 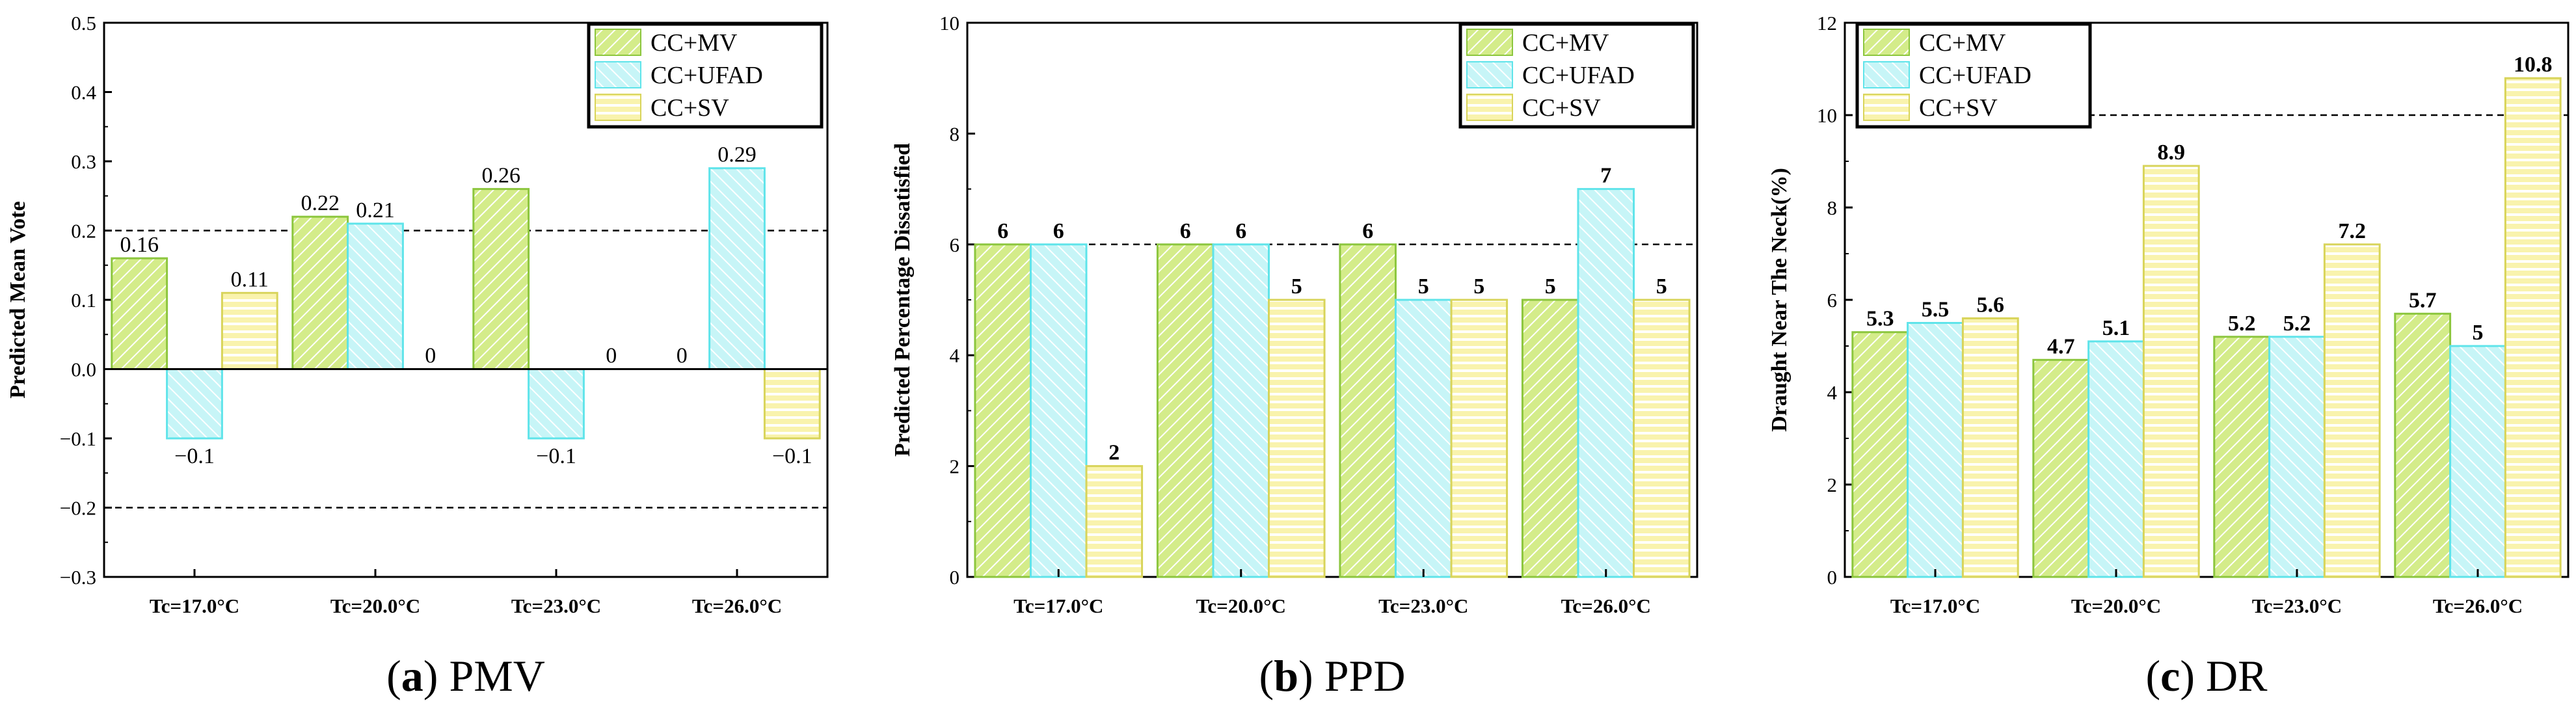 What do you see at coordinates (2533, 65) in the screenshot?
I see `data-label: 10.8` at bounding box center [2533, 65].